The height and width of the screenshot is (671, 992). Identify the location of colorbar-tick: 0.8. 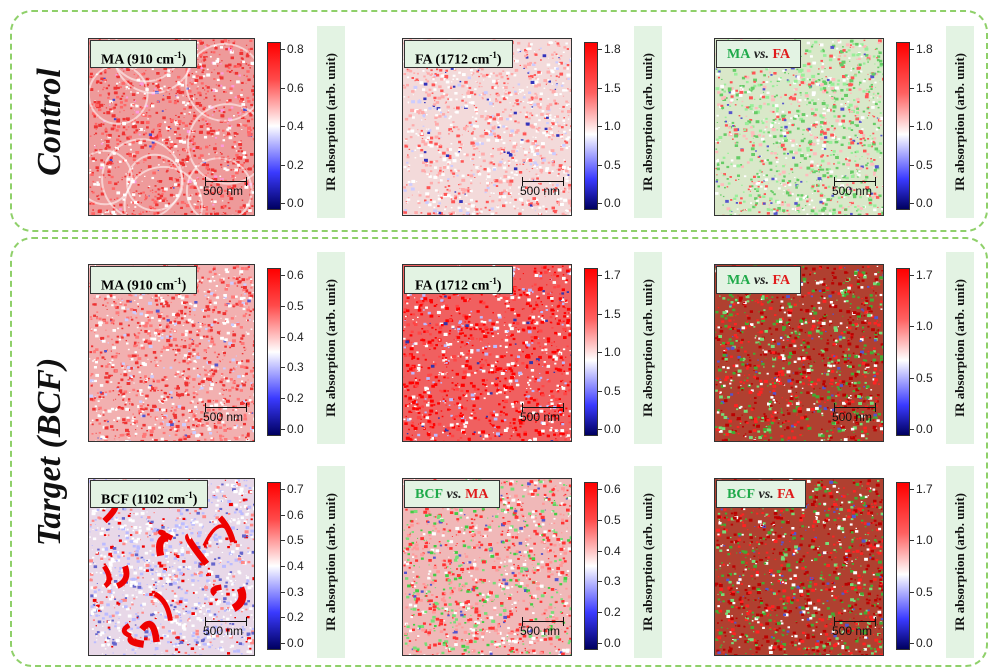
(295, 49).